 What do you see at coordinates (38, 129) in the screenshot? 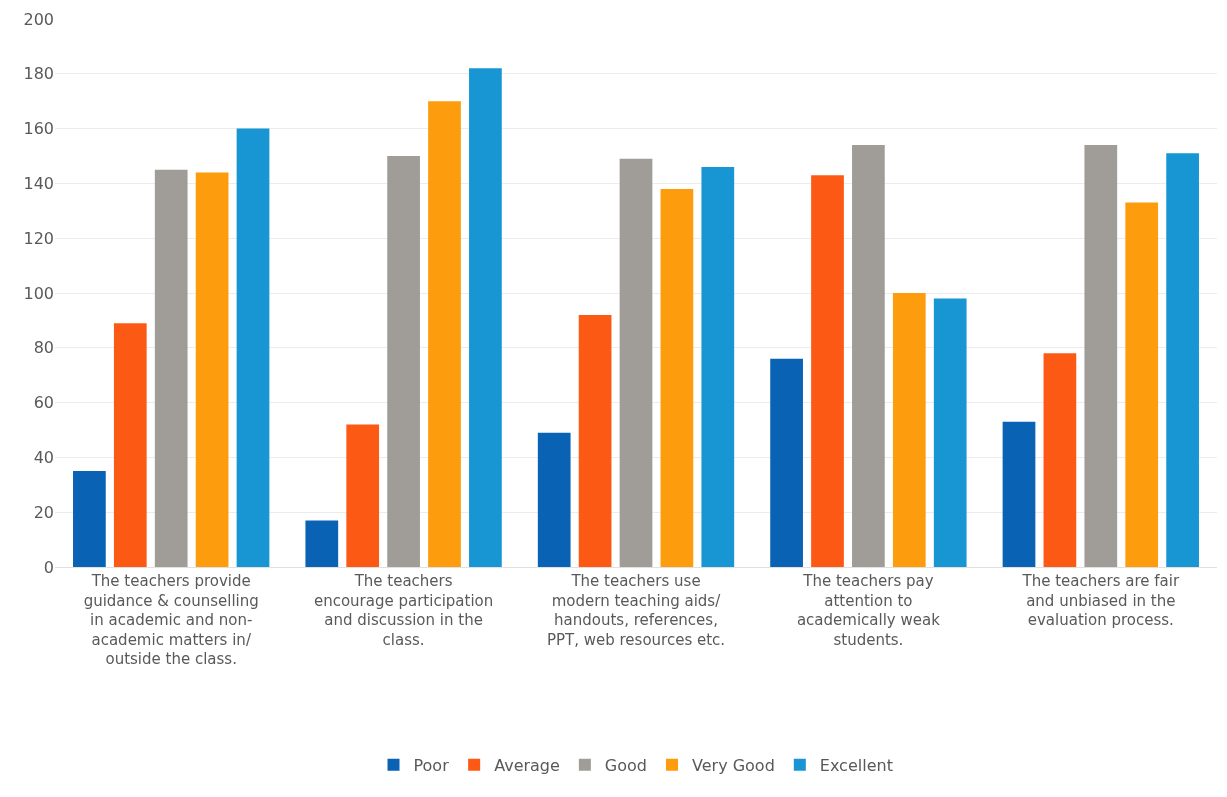
I see `y-tick-label: 160` at bounding box center [38, 129].